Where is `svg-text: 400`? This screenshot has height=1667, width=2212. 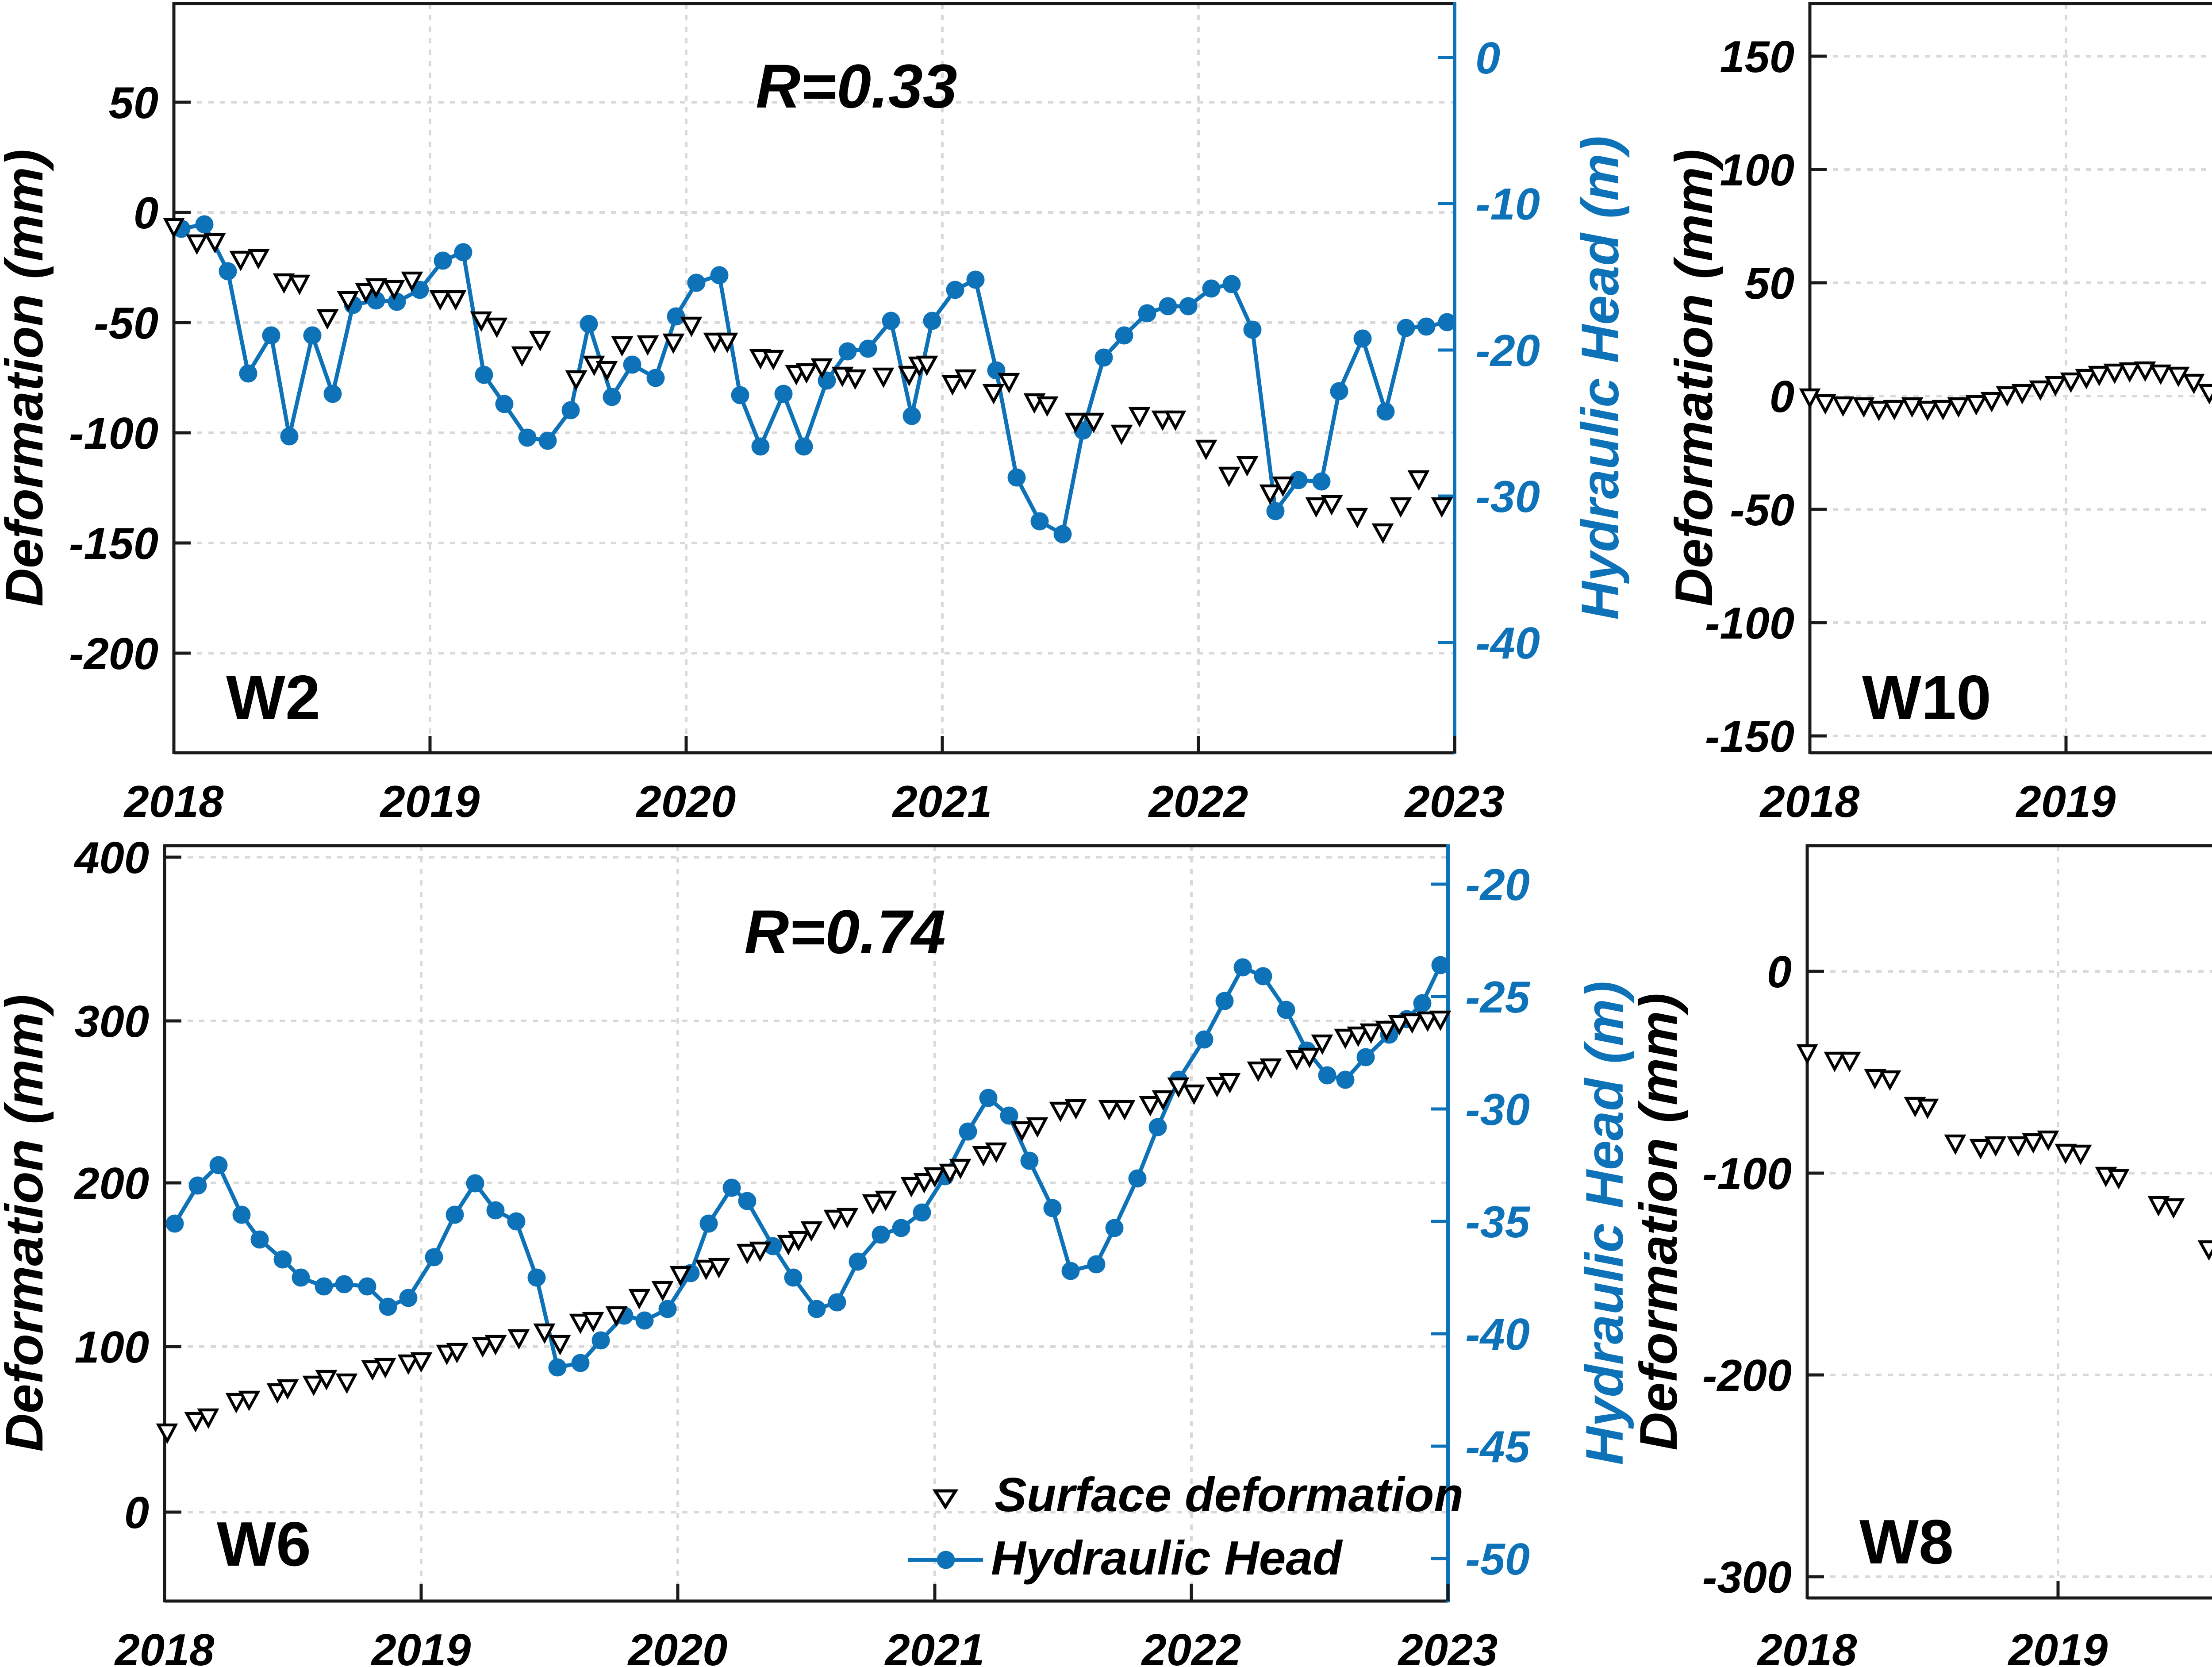
svg-text: 400 is located at coordinates (111, 858).